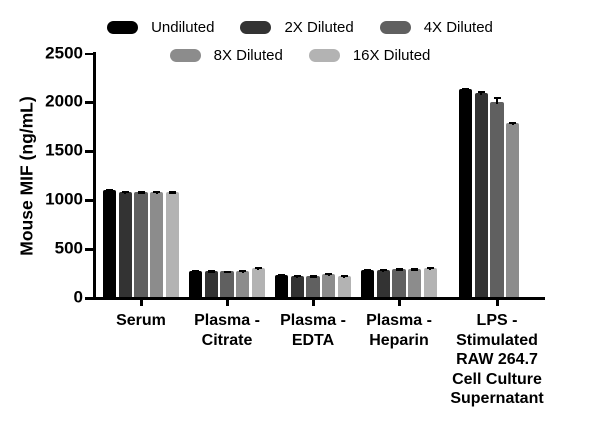  I want to click on y-axis-line, so click(94, 176).